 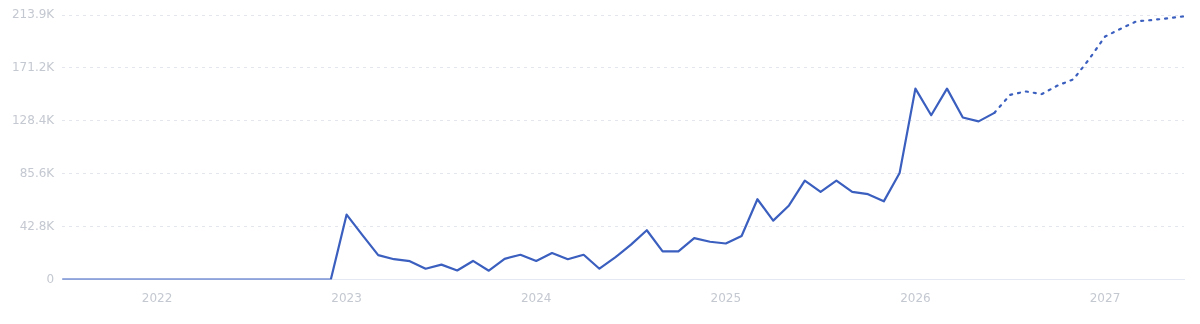 I want to click on y-tick-label: 128.4K, so click(x=33, y=120).